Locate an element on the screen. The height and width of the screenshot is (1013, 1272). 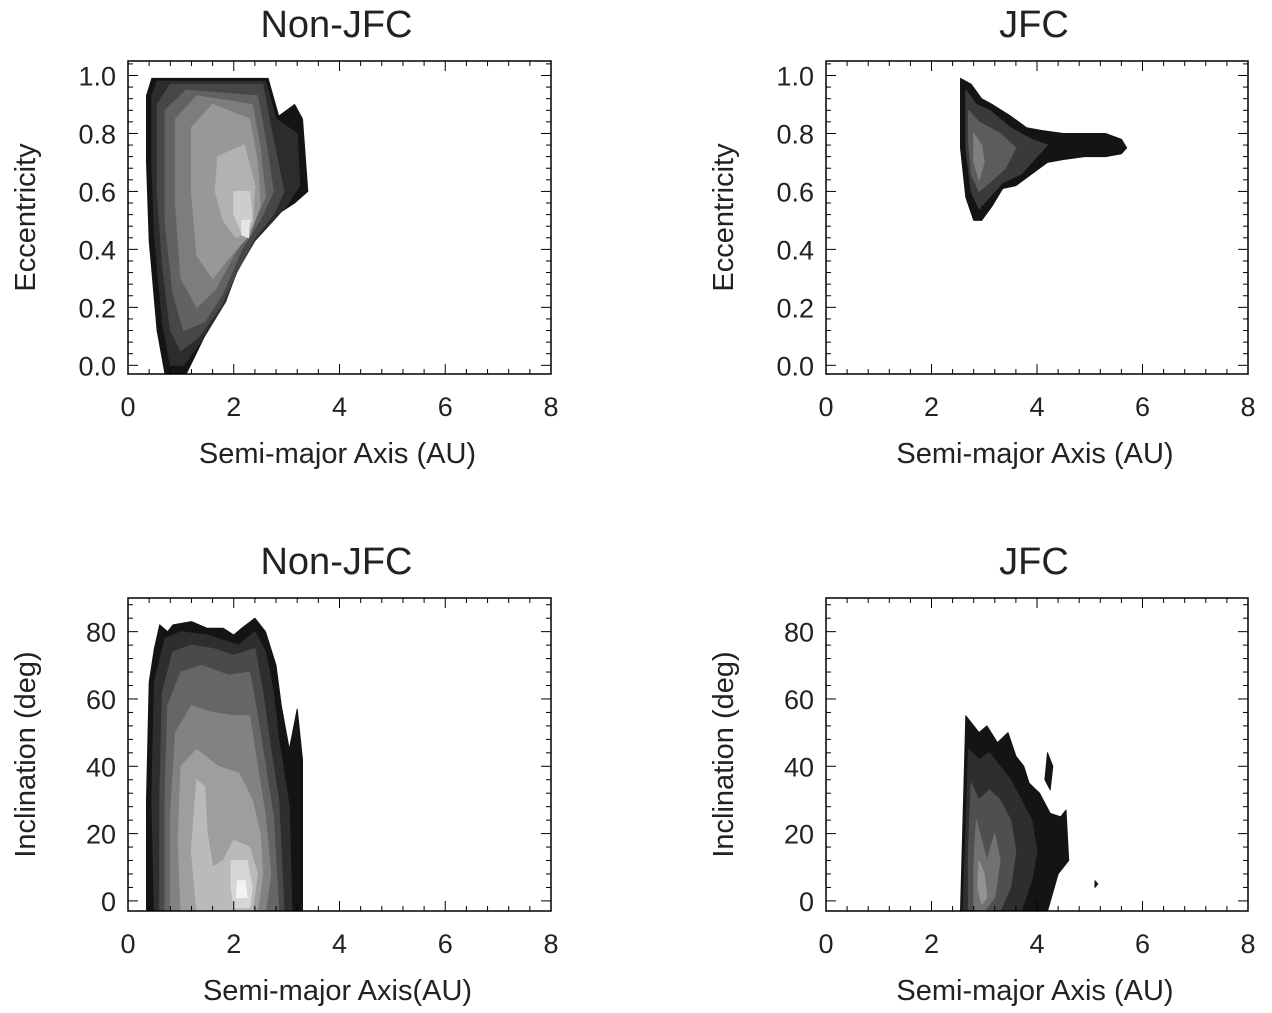
plot-frame is located at coordinates (1037, 217).